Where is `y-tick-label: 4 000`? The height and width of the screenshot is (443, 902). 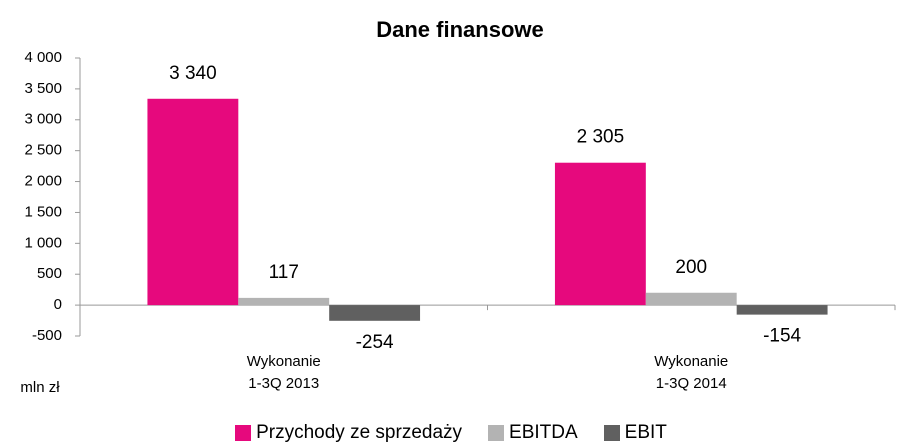 y-tick-label: 4 000 is located at coordinates (43, 57).